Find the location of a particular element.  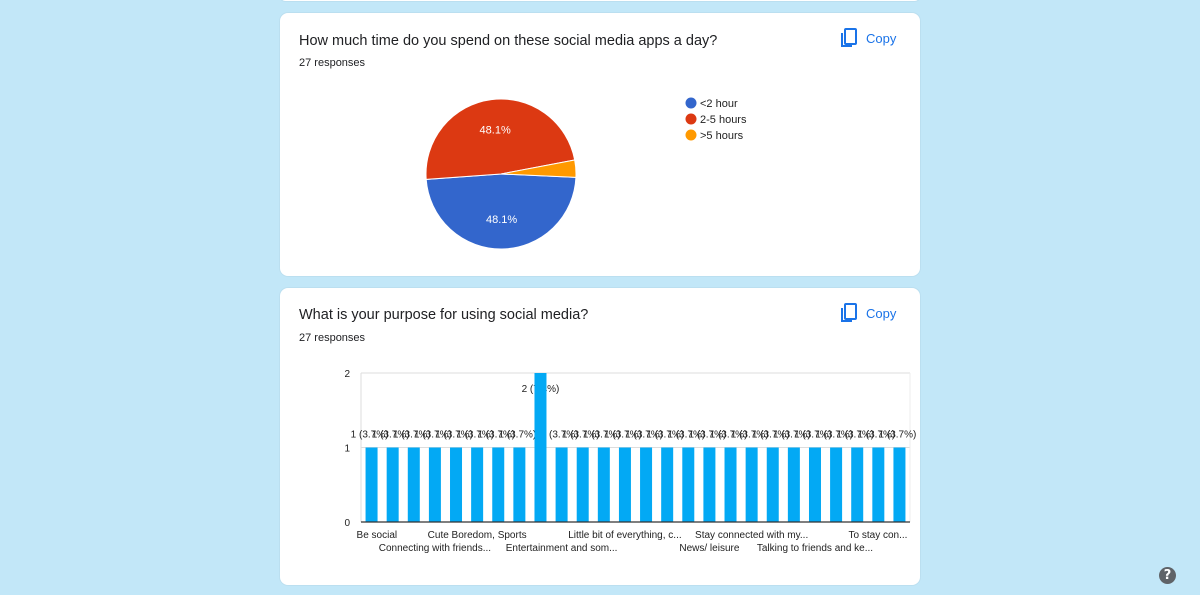

pie-chart: 48.1% 48.1% <2 hour 2-5 hours >5 hours is located at coordinates (586, 173).